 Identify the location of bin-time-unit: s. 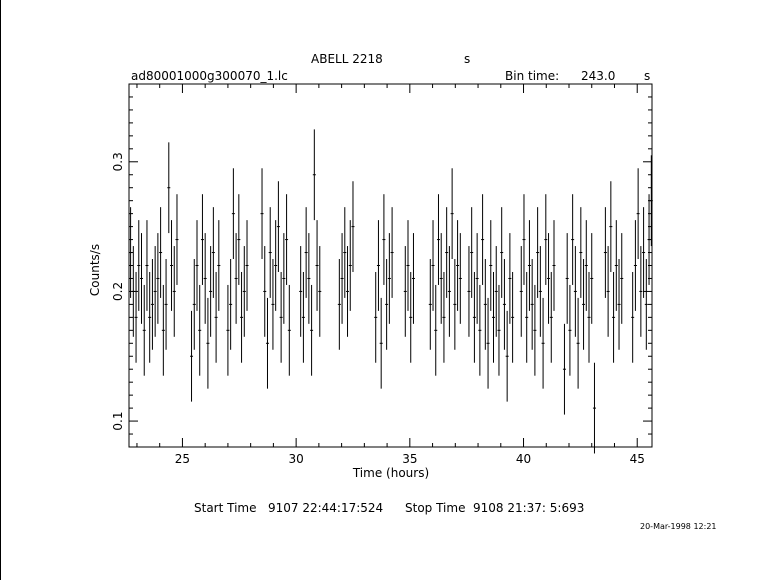
(647, 76).